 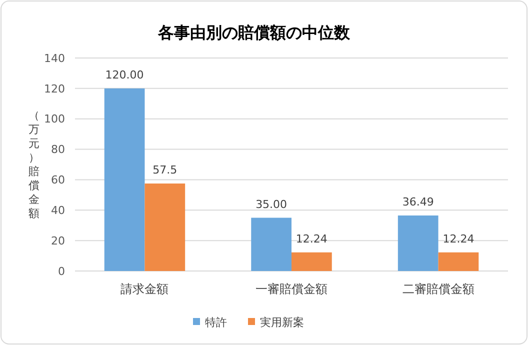 I want to click on y-tick-label: 20, so click(x=58, y=241).